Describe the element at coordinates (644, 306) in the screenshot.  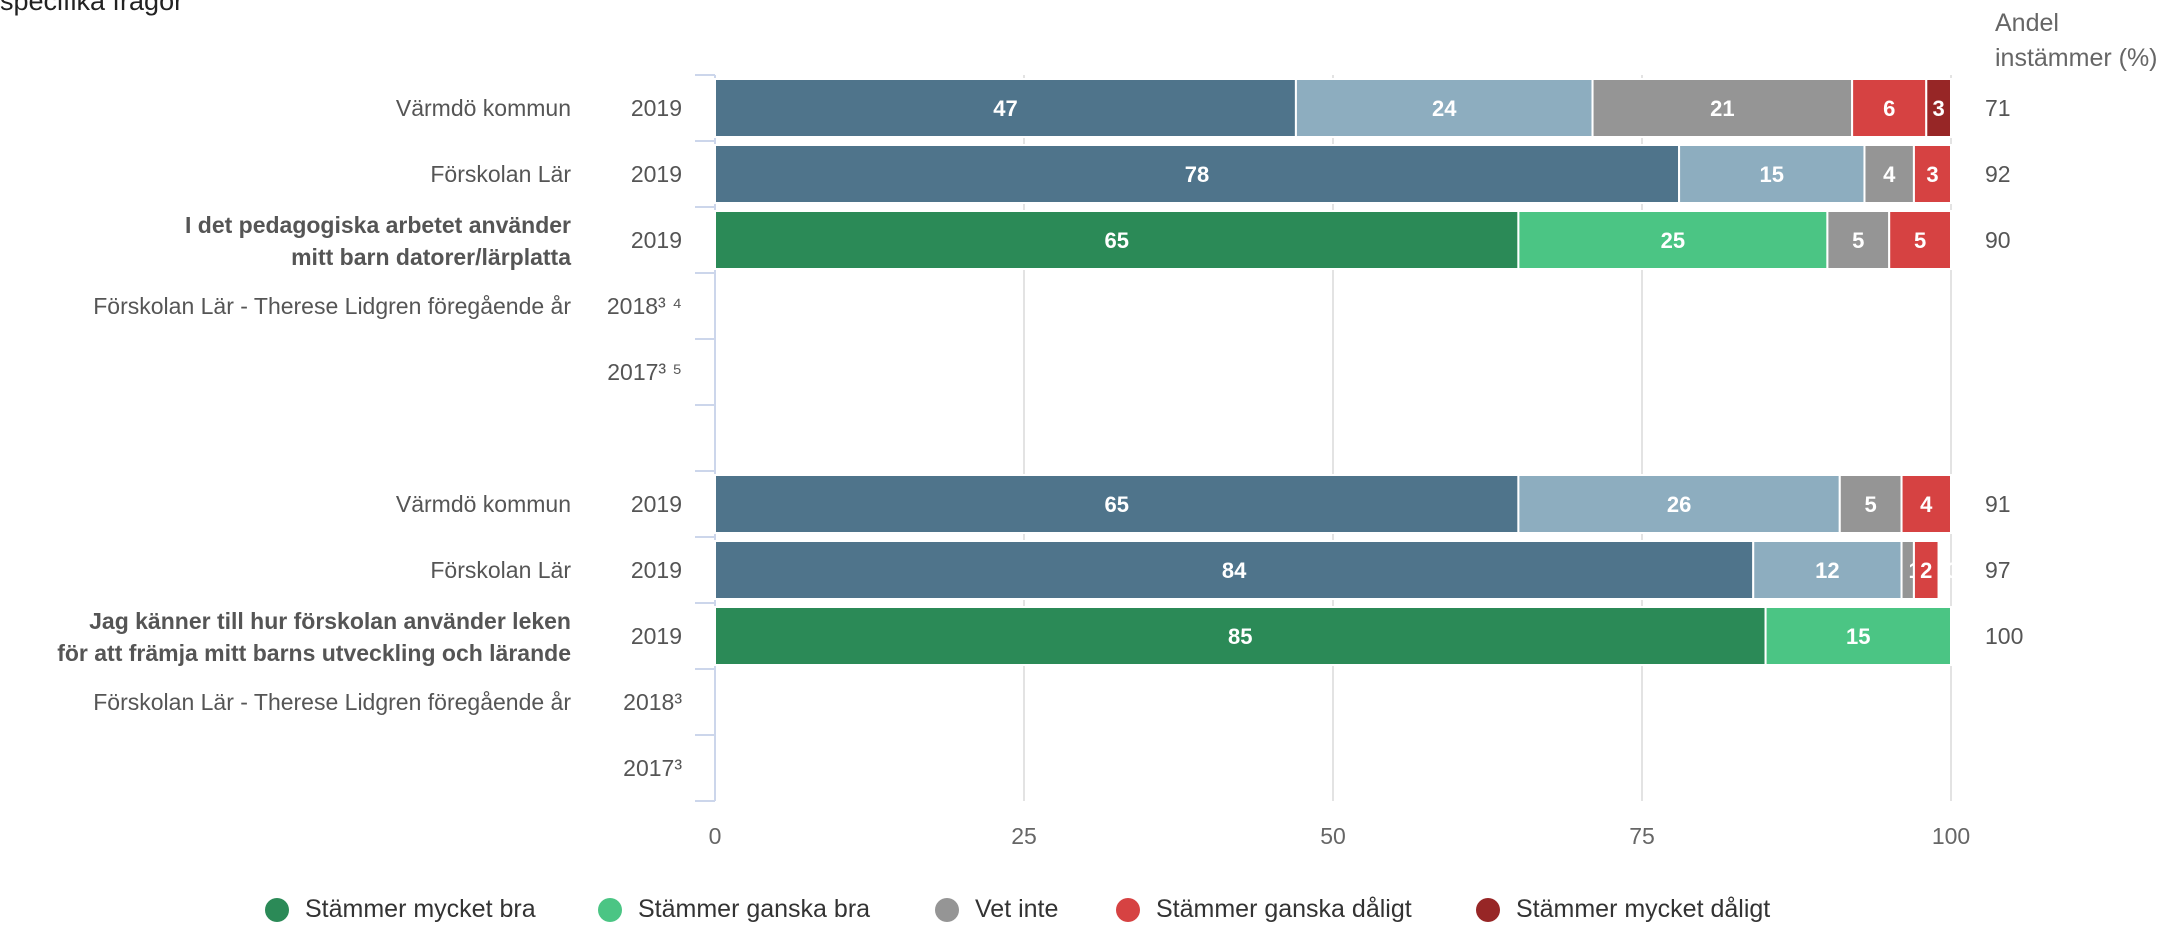
I see `year-label: 2018³ ⁴` at that location.